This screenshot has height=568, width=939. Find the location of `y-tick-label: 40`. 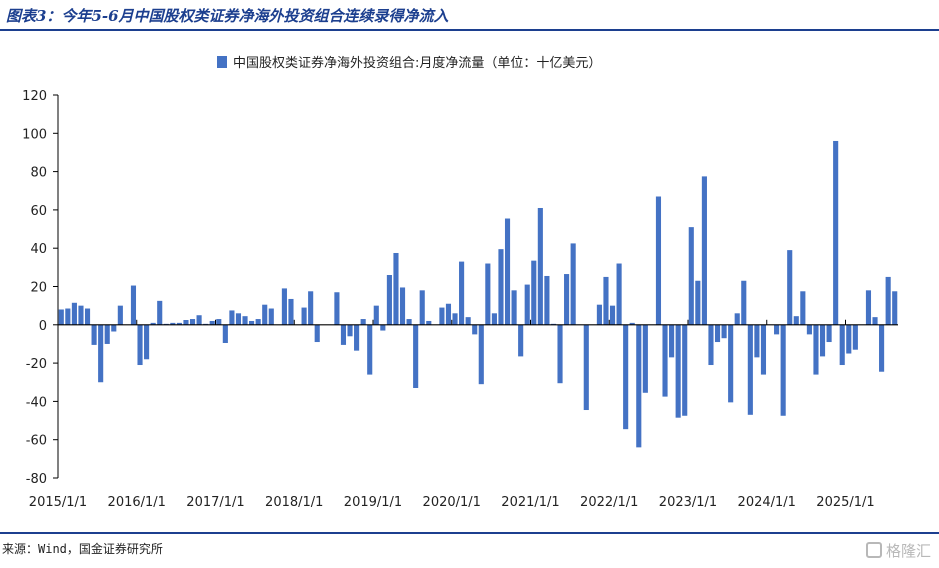

y-tick-label: 40 is located at coordinates (38, 249).